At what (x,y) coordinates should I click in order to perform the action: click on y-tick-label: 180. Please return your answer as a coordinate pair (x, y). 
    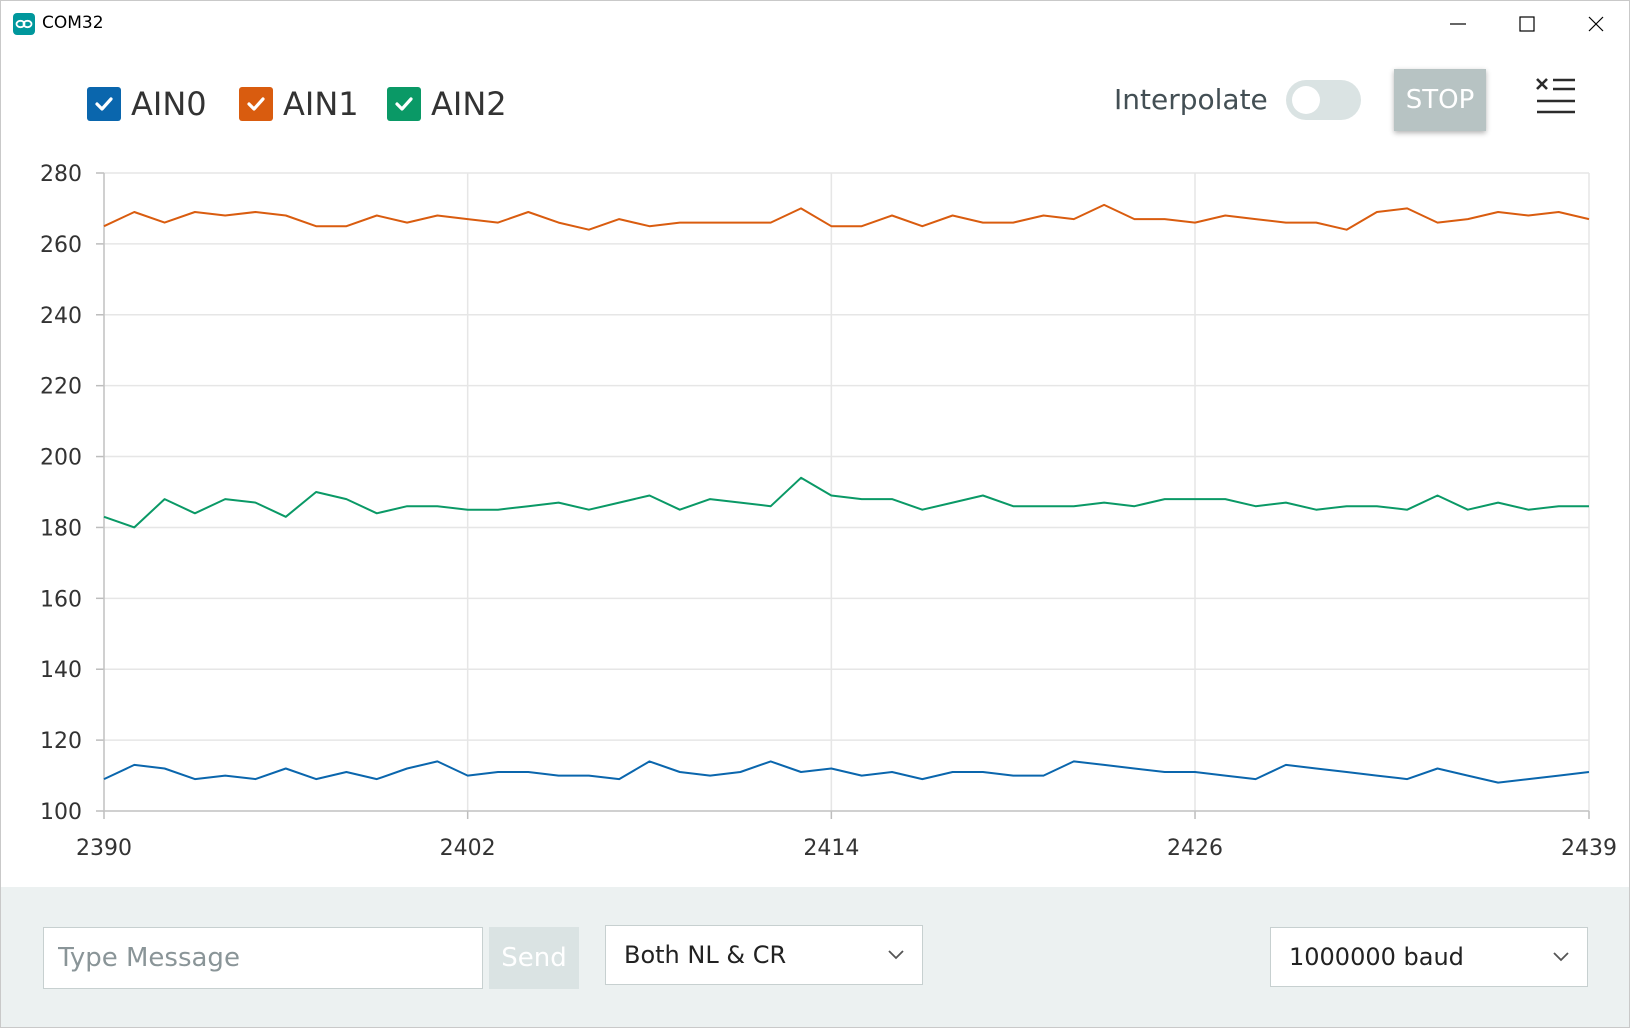
    Looking at the image, I should click on (61, 528).